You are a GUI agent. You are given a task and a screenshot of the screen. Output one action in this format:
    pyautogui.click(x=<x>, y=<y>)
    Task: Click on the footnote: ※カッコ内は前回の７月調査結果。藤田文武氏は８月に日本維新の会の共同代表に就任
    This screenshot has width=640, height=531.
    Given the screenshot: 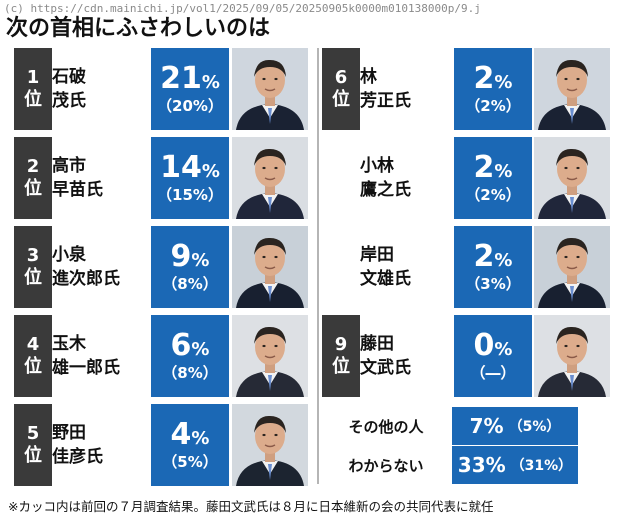 What is the action you would take?
    pyautogui.click(x=251, y=506)
    